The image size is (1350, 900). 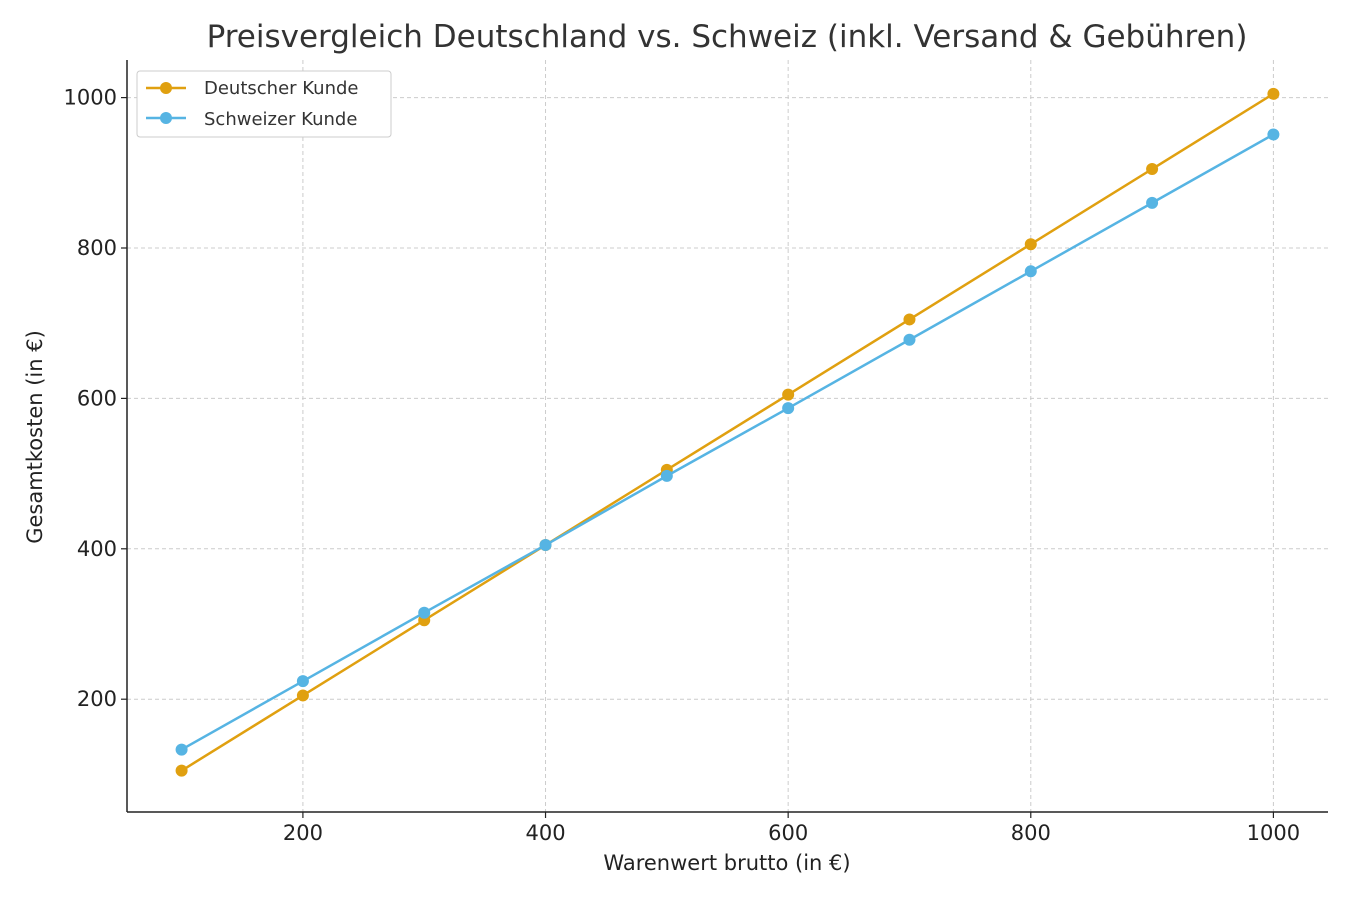 I want to click on legend-box, so click(x=264, y=104).